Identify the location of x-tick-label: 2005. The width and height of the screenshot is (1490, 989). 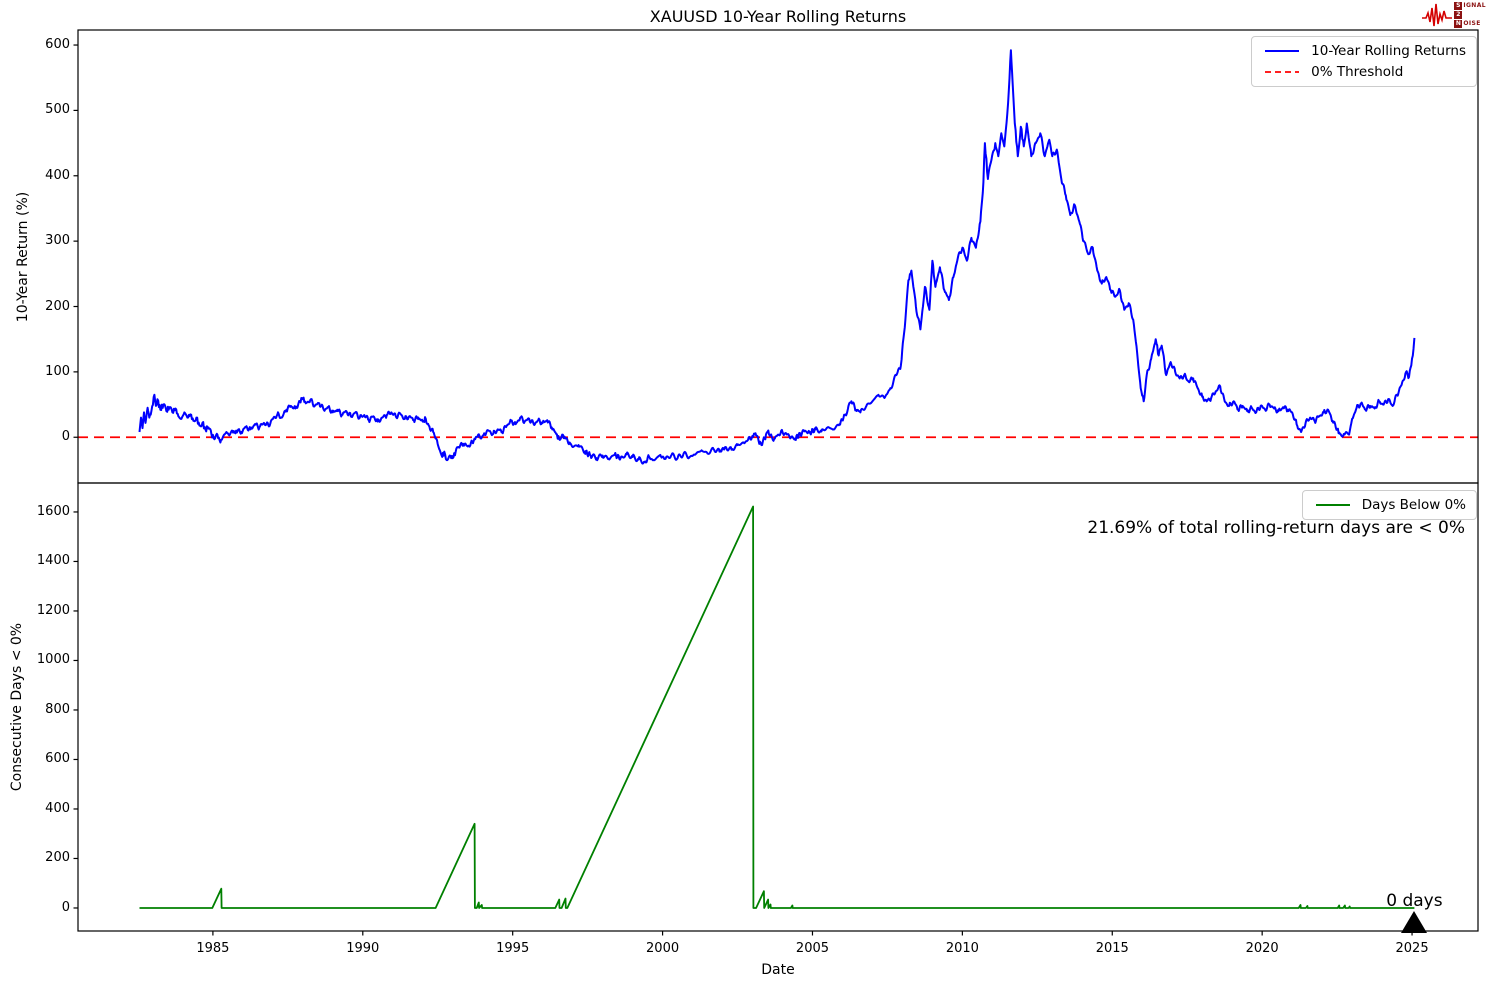
(812, 948).